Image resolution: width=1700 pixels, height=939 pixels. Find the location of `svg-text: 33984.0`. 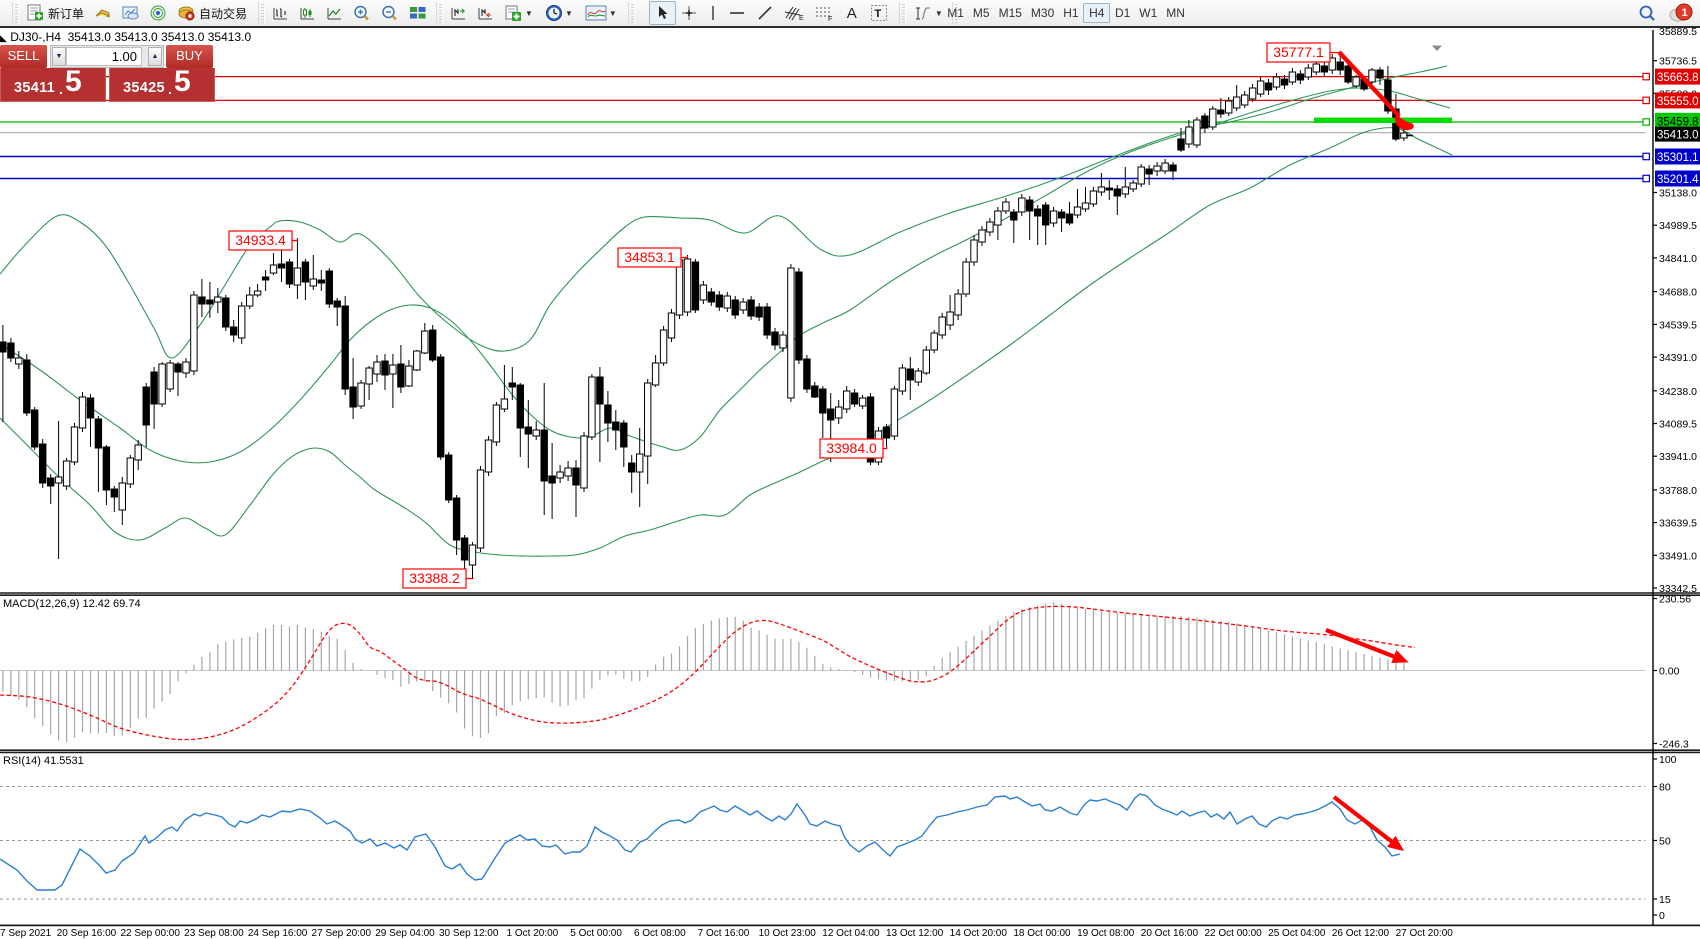

svg-text: 33984.0 is located at coordinates (851, 448).